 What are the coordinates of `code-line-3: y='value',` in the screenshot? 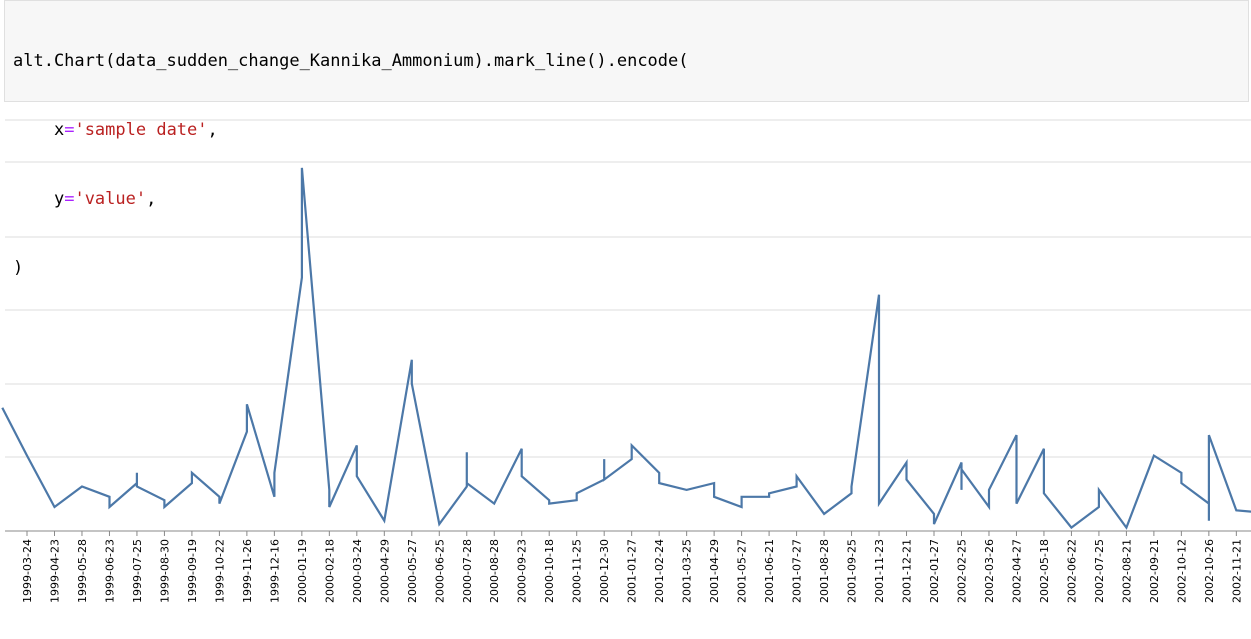 It's located at (630, 199).